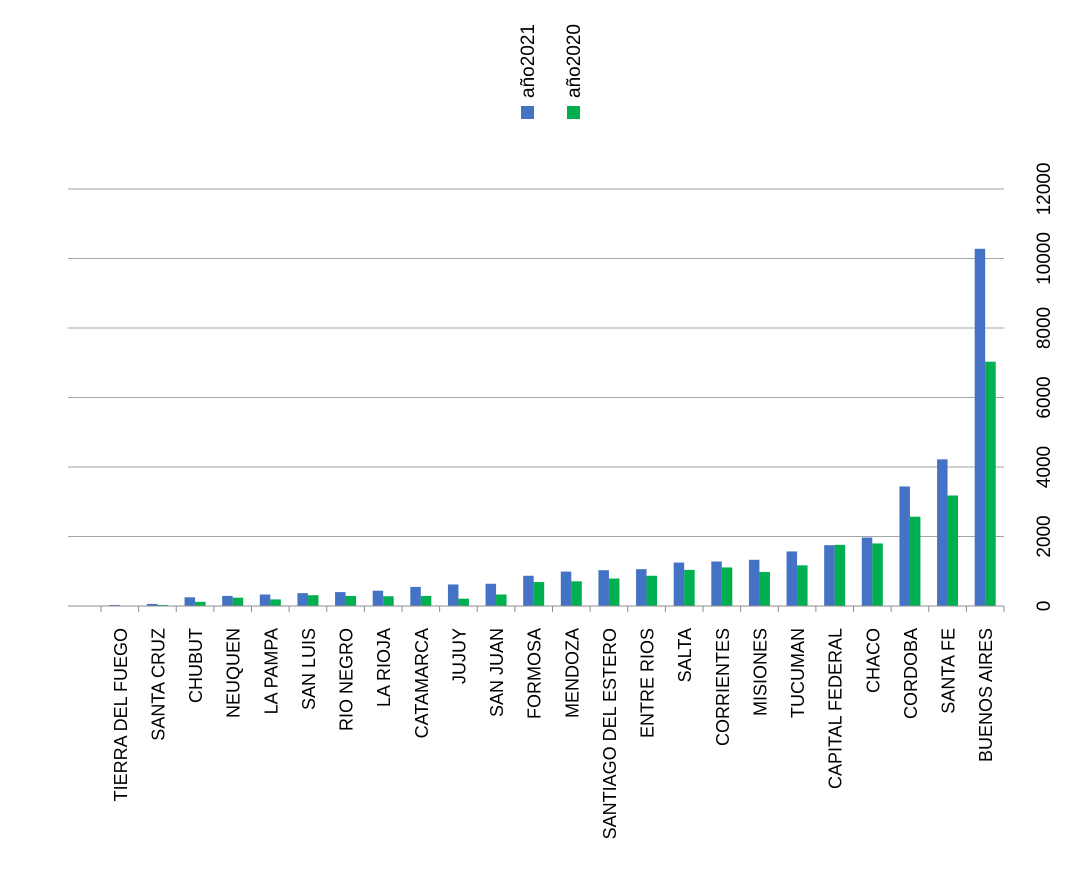  Describe the element at coordinates (716, 583) in the screenshot. I see `bar-año2021-corrientes` at that location.